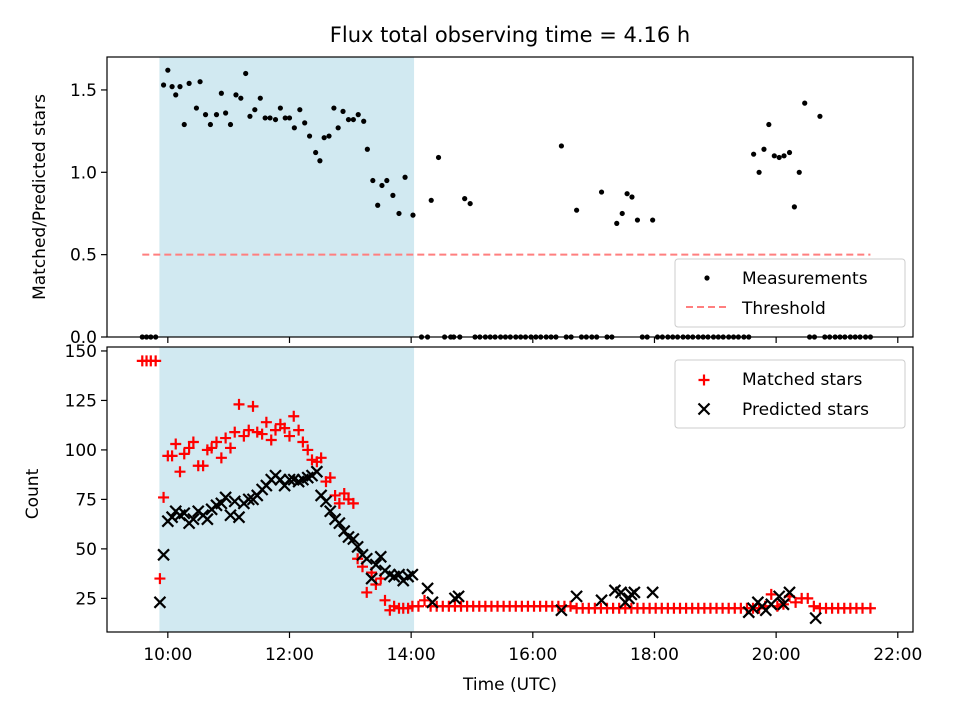 This screenshot has width=960, height=720. What do you see at coordinates (411, 655) in the screenshot?
I see `count-x-tick-label: 14:00` at bounding box center [411, 655].